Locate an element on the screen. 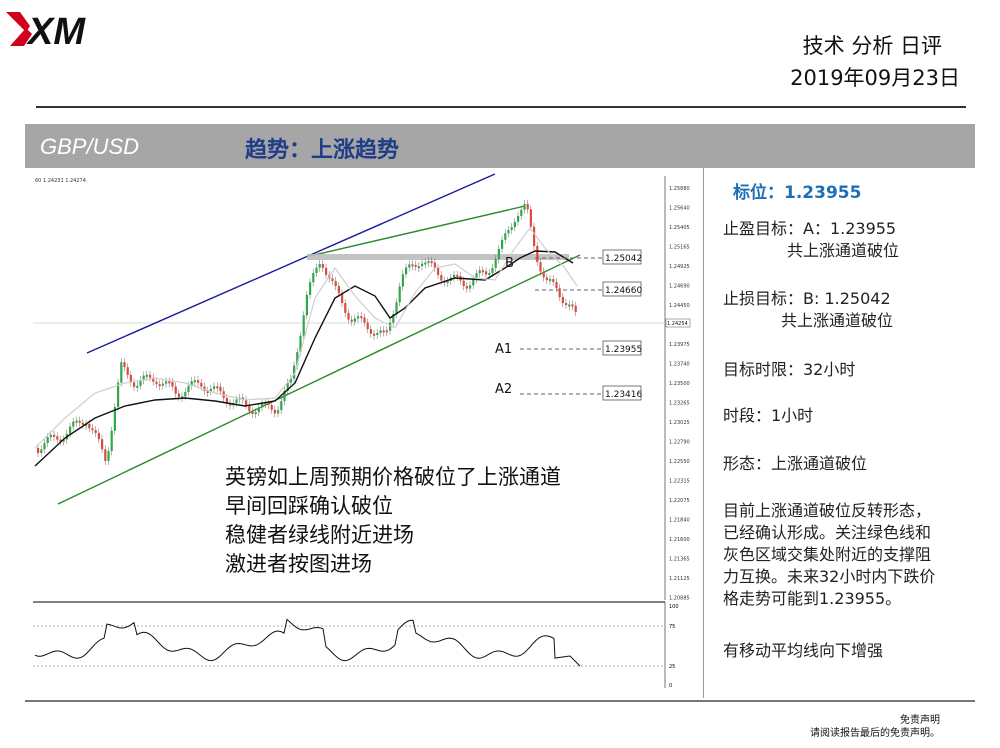 The image size is (1000, 748). price-tick-label: 1.24690 is located at coordinates (679, 287).